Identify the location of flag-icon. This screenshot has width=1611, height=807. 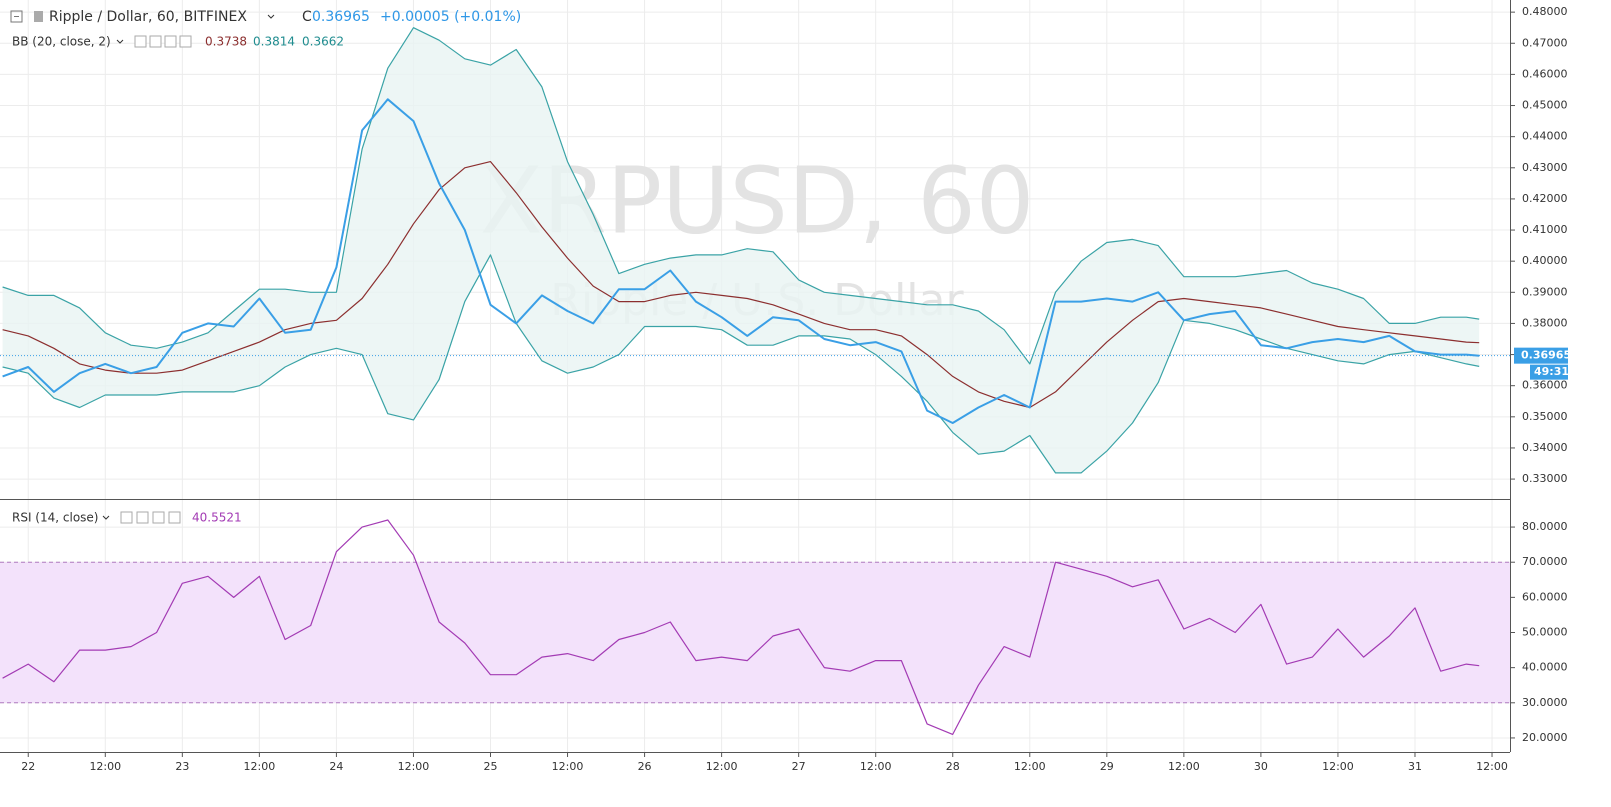
(38, 16).